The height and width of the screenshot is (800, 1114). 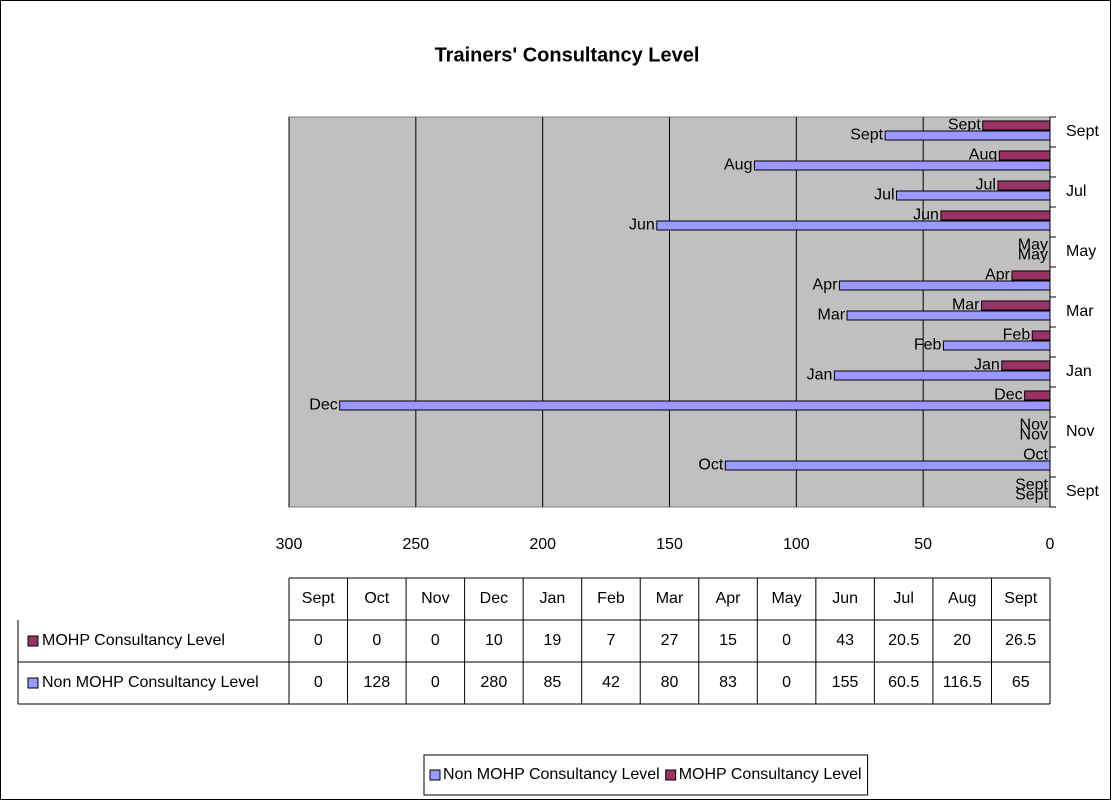 I want to click on x-tick-label: 150, so click(x=669, y=544).